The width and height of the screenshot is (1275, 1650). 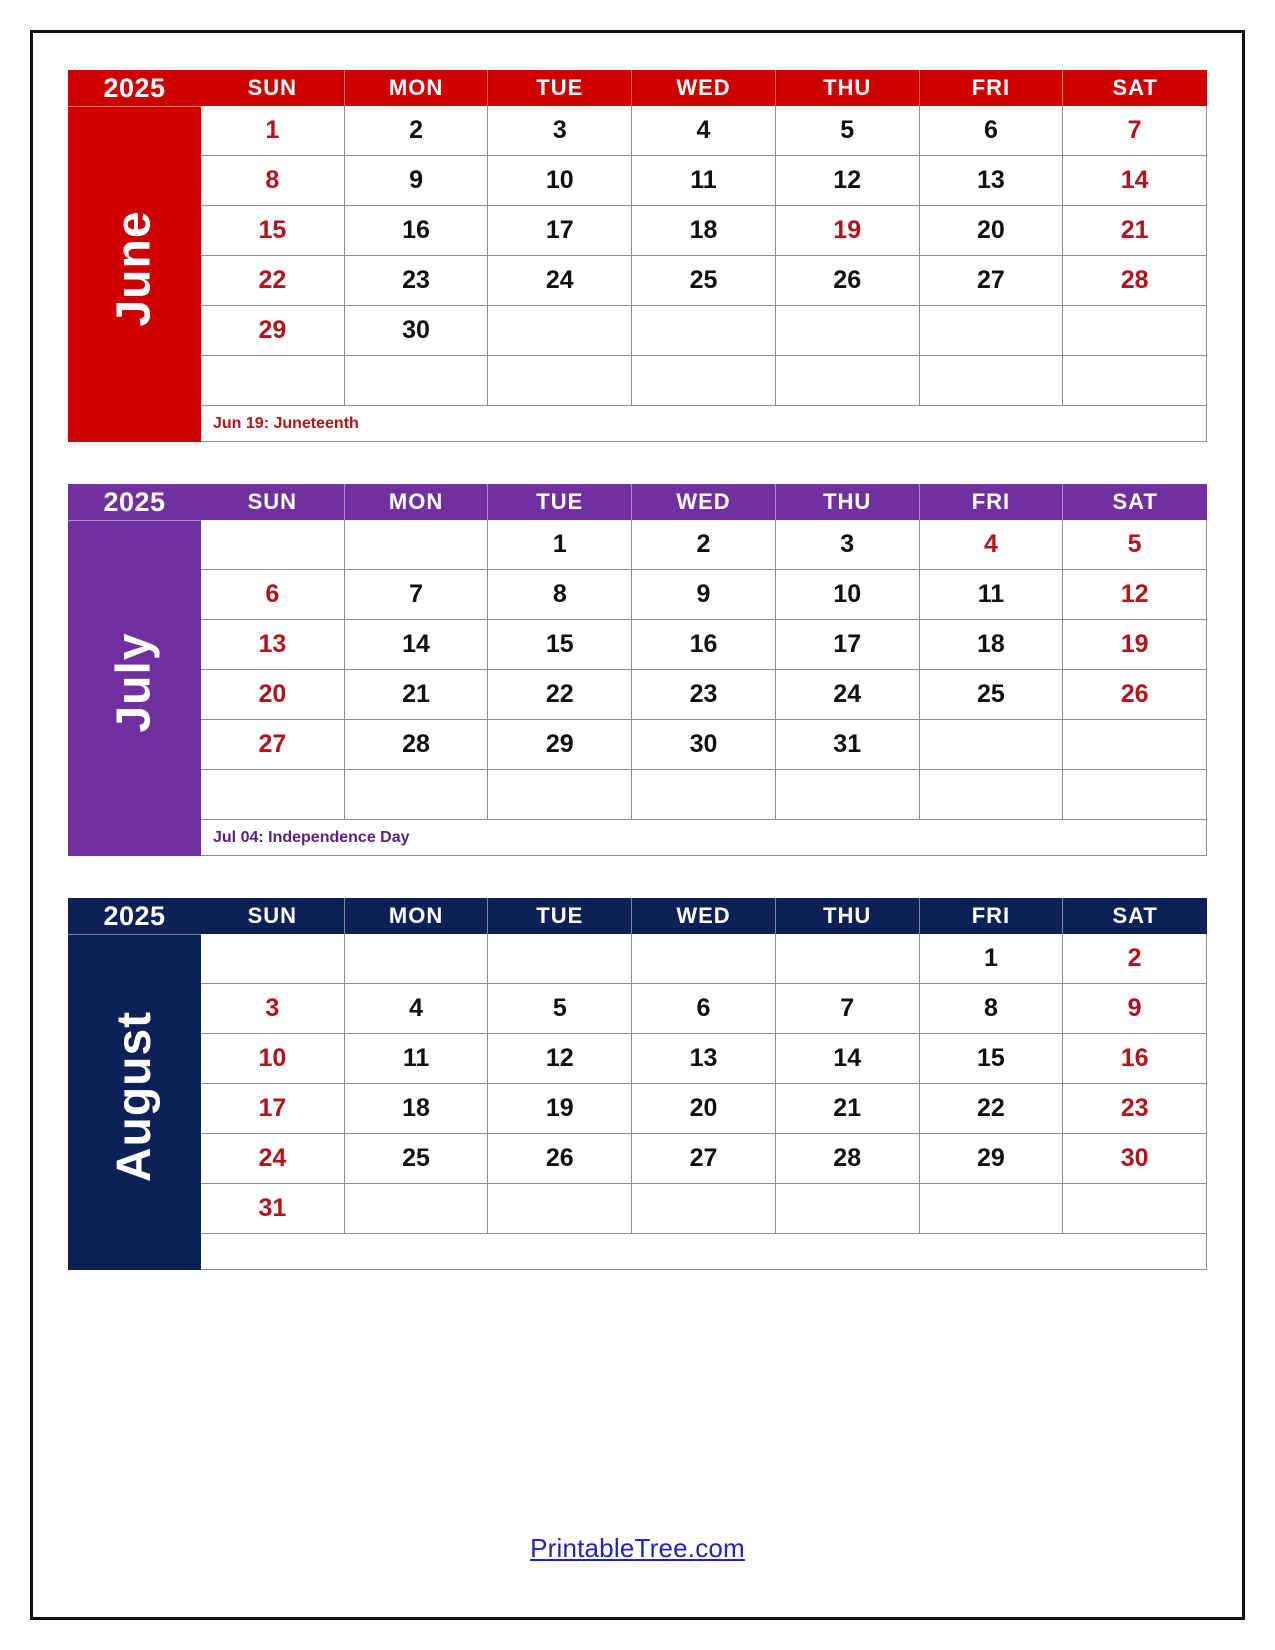 I want to click on printabletree-link: PrintableTree.com, so click(x=637, y=1548).